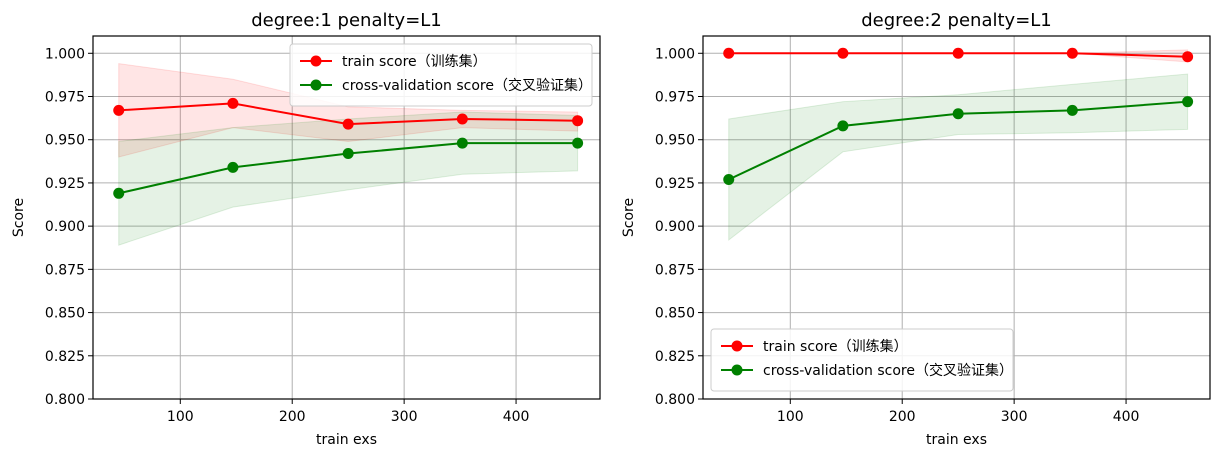 This screenshot has height=459, width=1224. Describe the element at coordinates (956, 20) in the screenshot. I see `chart-title: degree:2 penalty=L1` at that location.